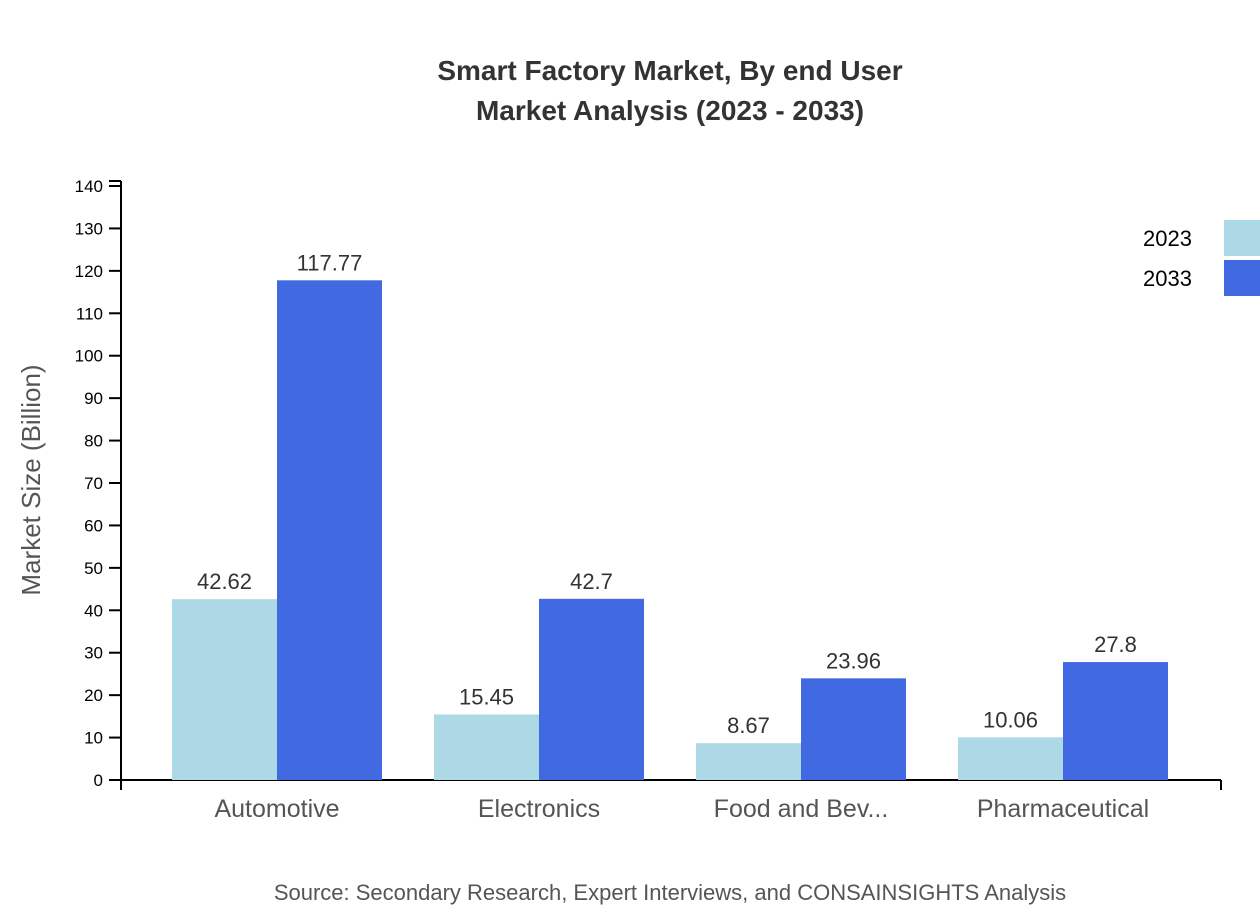 The width and height of the screenshot is (1260, 920). Describe the element at coordinates (1115, 644) in the screenshot. I see `data-label: 27.8` at that location.